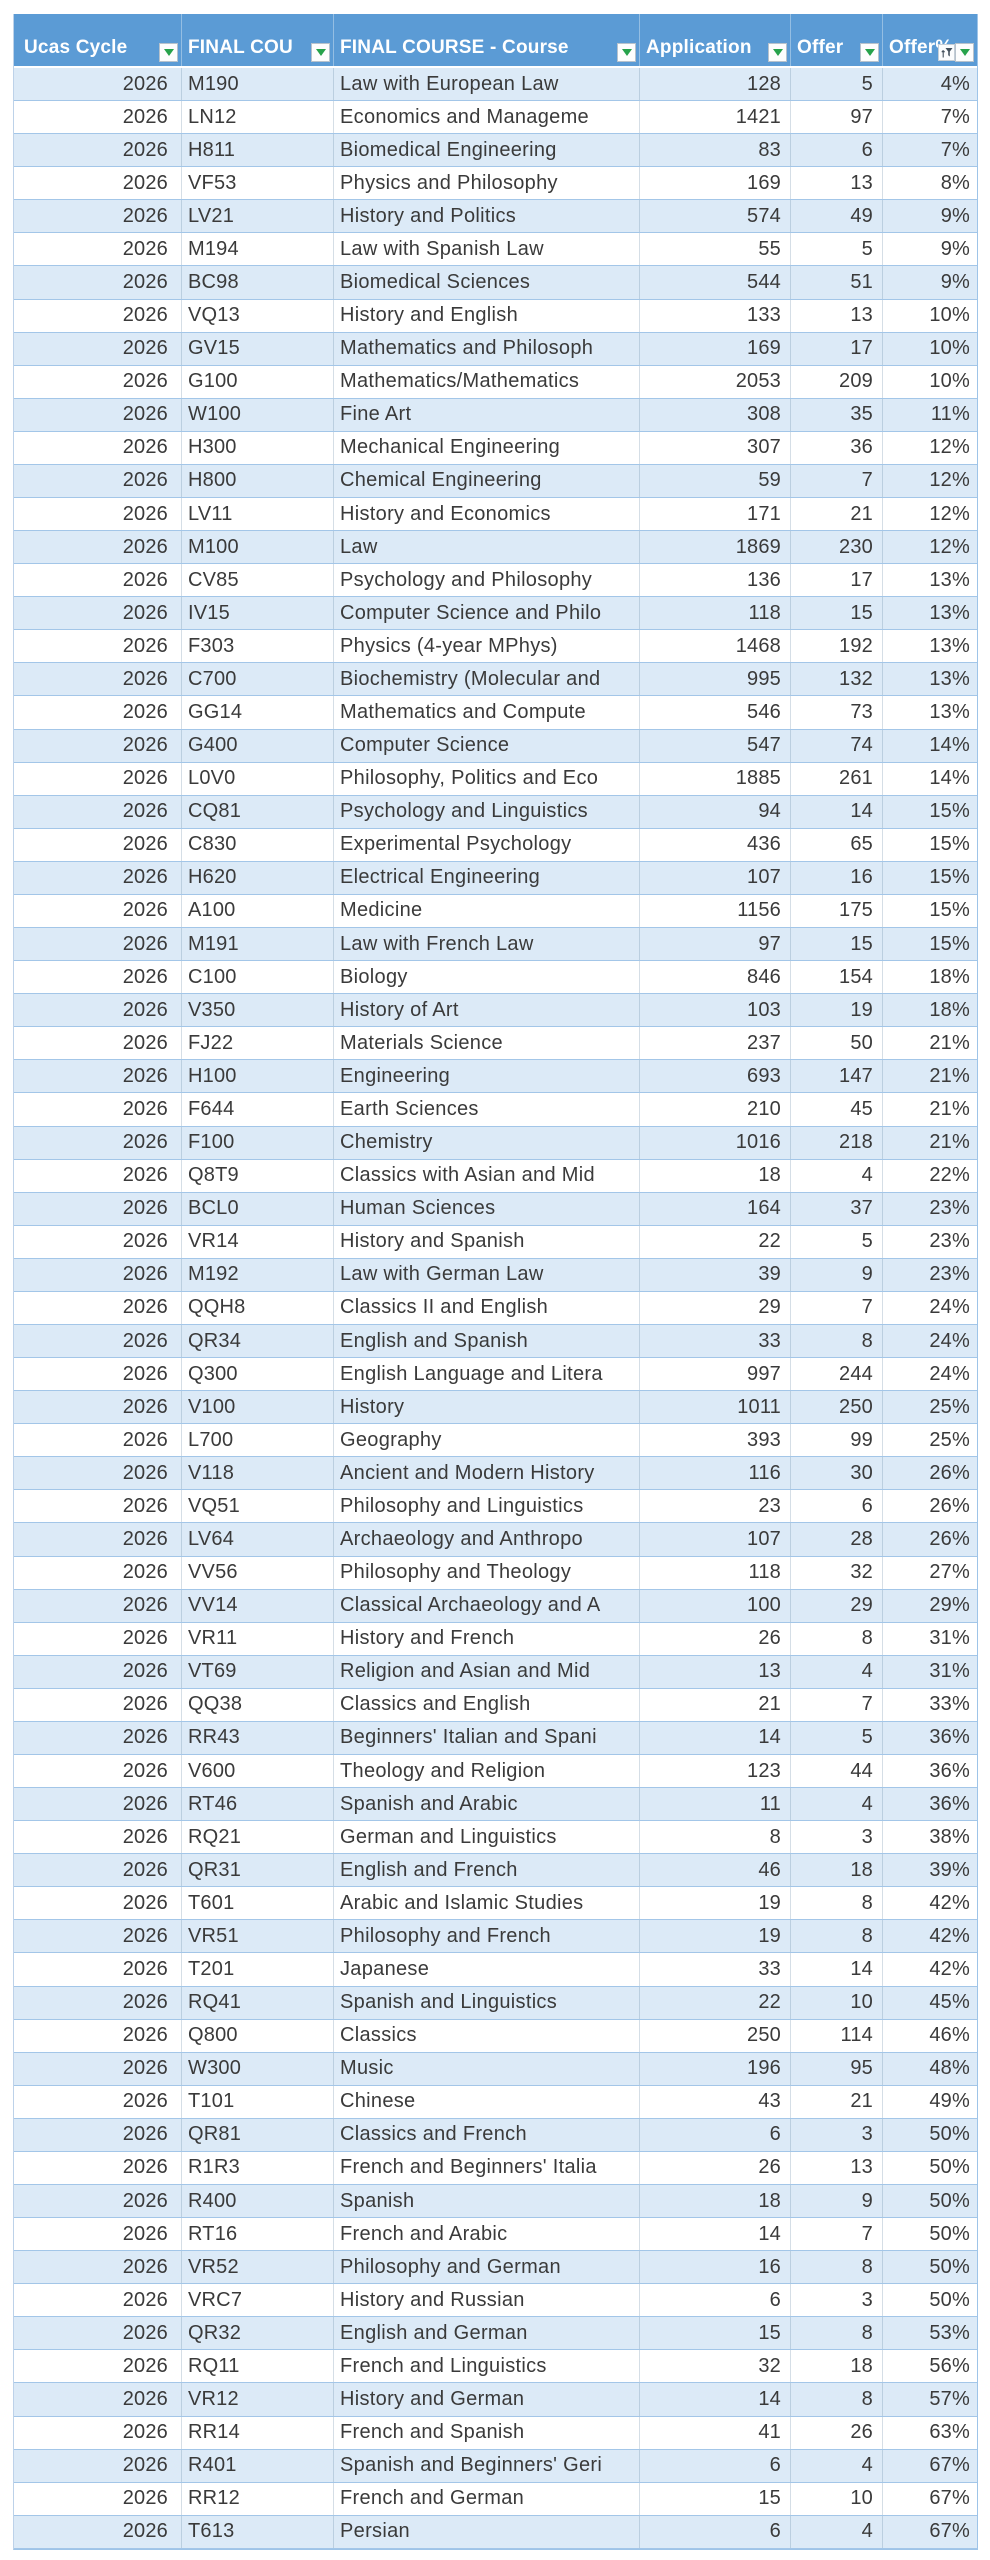 Image resolution: width=990 pixels, height=2560 pixels. Describe the element at coordinates (258, 2531) in the screenshot. I see `cell-code: T613` at that location.